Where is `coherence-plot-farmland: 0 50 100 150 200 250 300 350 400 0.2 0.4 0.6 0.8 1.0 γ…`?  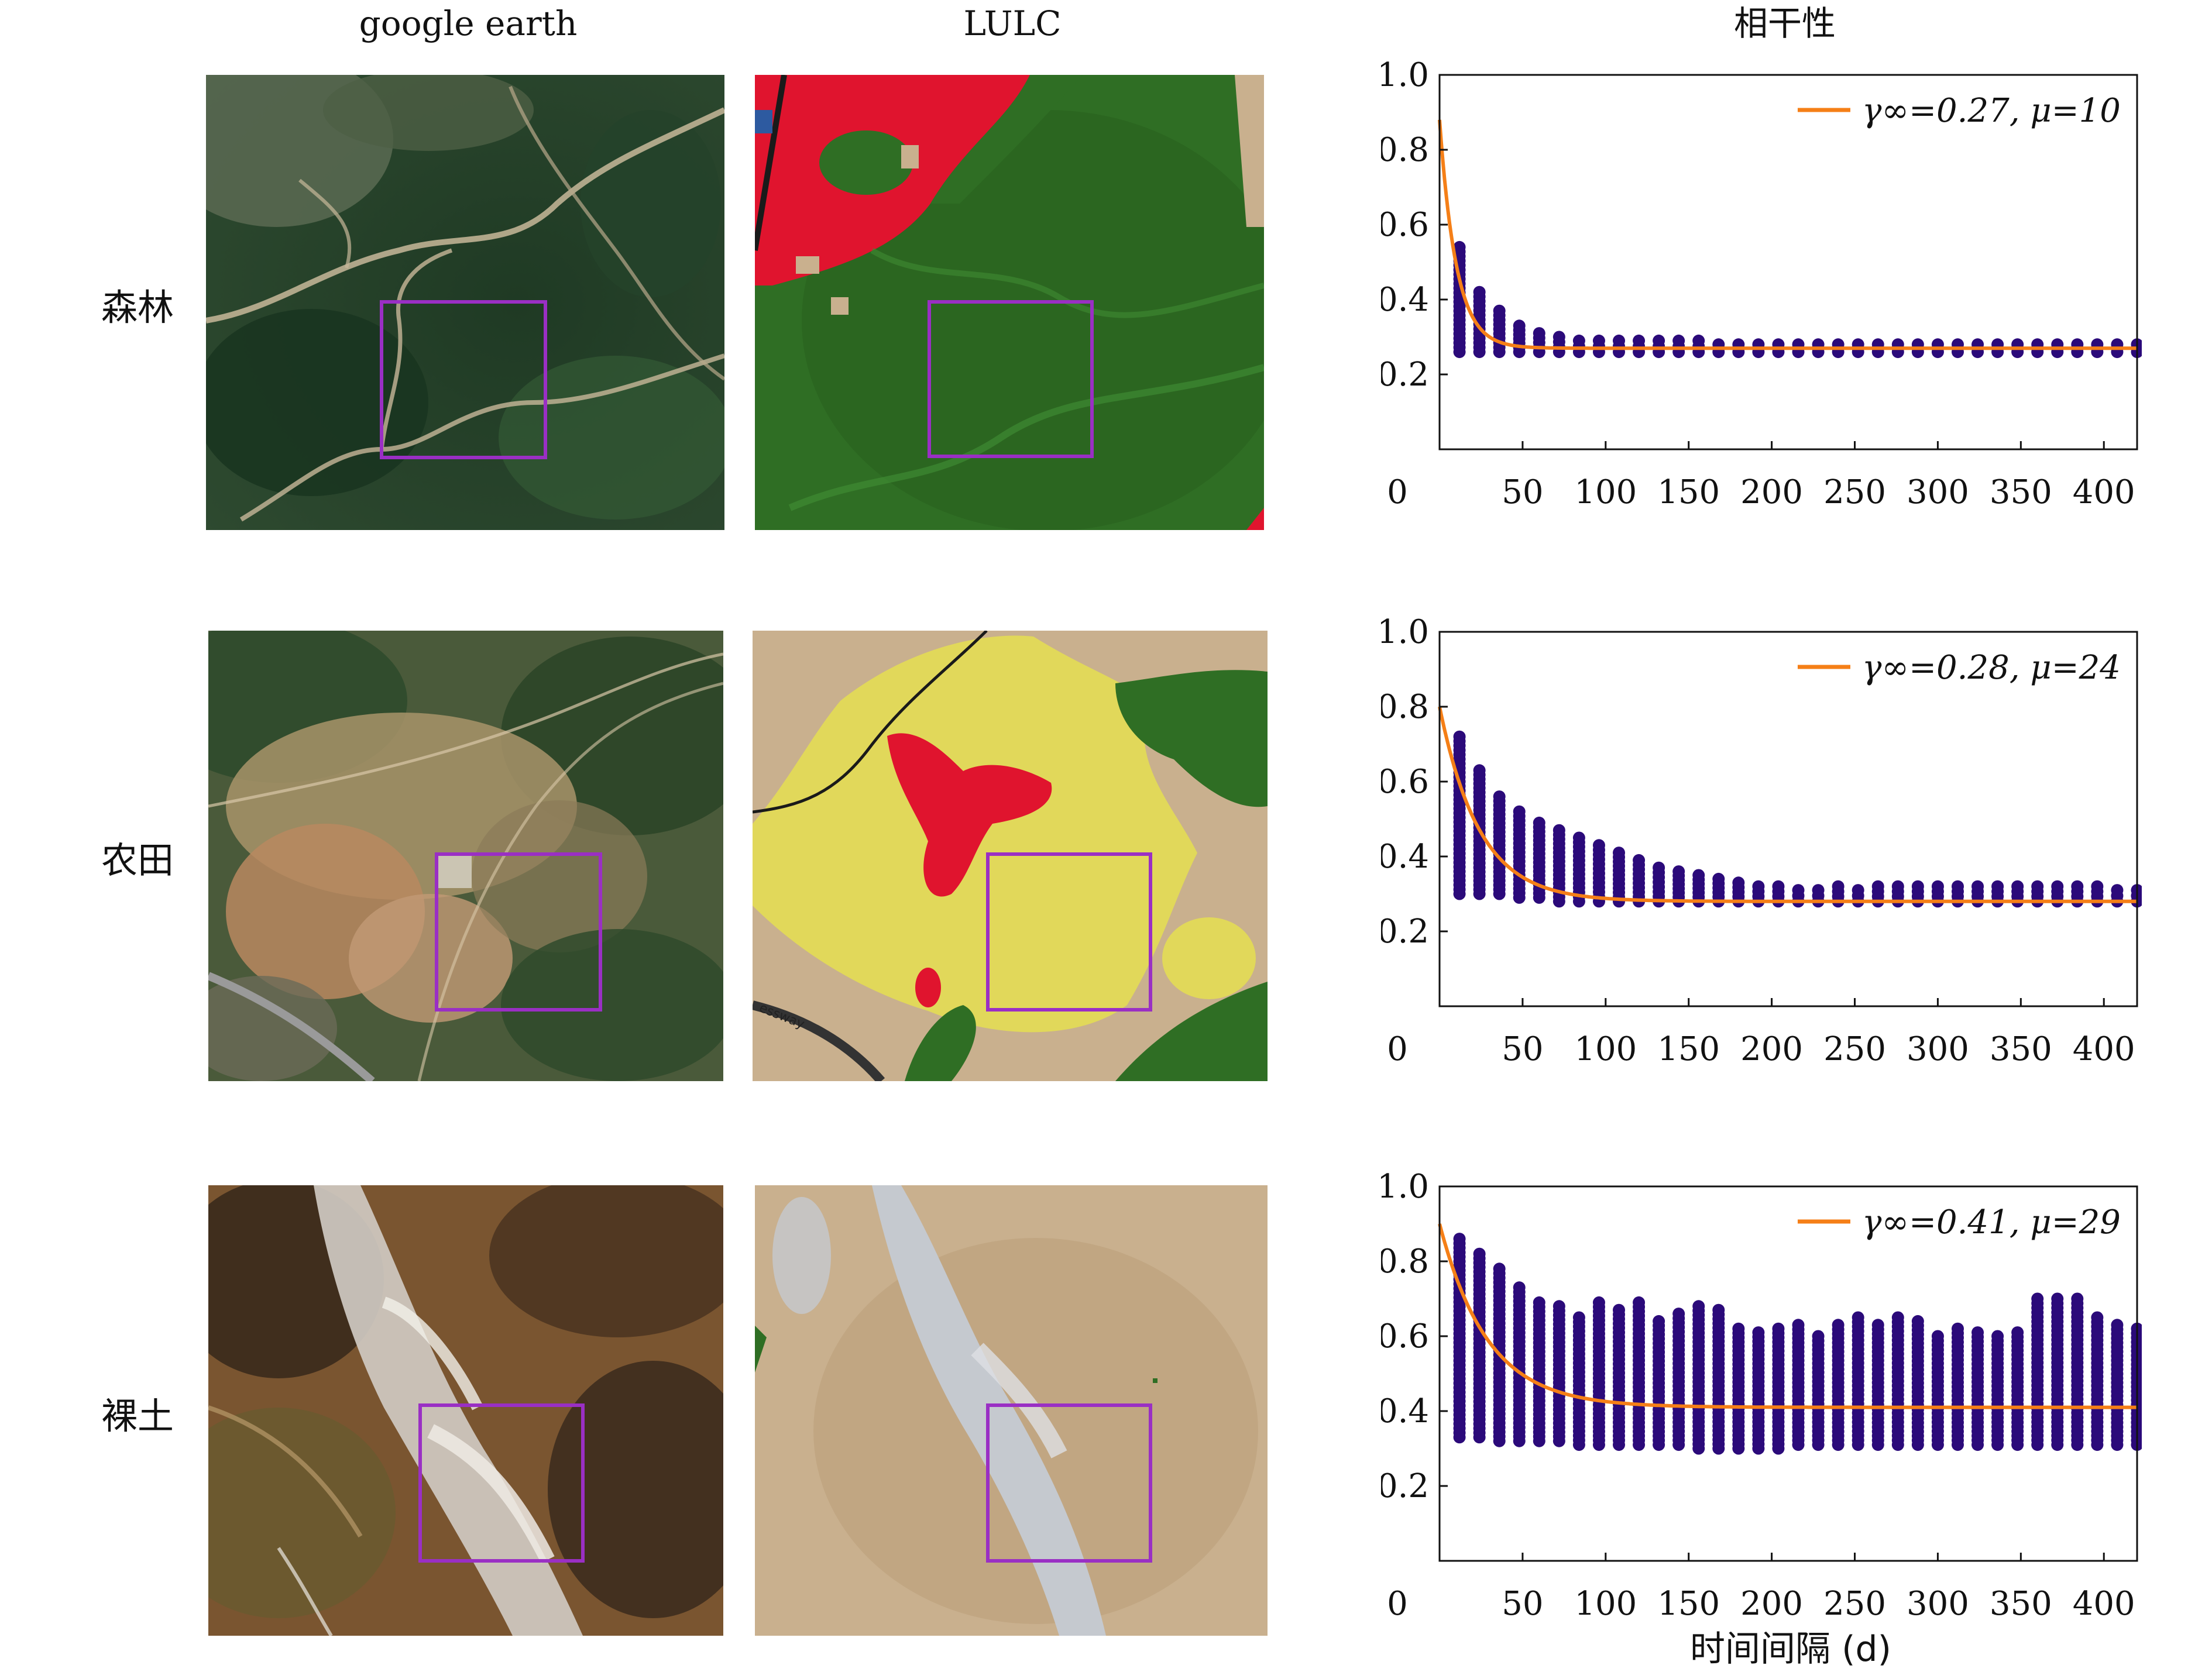
coherence-plot-farmland: 0 50 100 150 200 250 300 350 400 0.2 0.4 0.6 0.8 1.0 γ… is located at coordinates (1761, 840).